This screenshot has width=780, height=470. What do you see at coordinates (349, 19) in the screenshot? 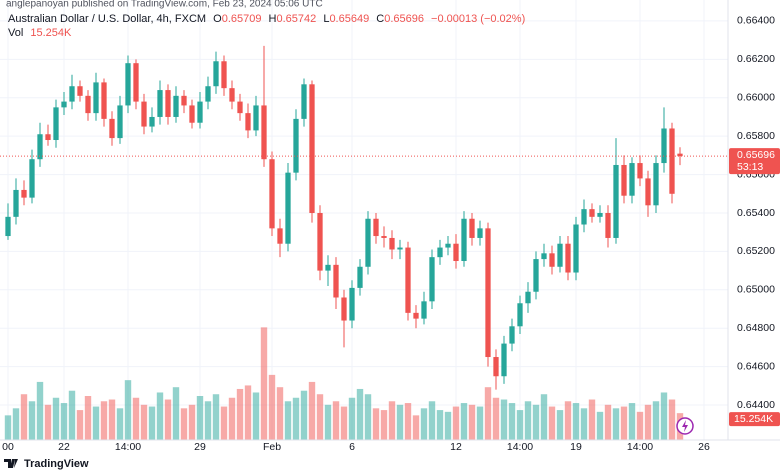
I see `legend-l-value: 0.65649` at bounding box center [349, 19].